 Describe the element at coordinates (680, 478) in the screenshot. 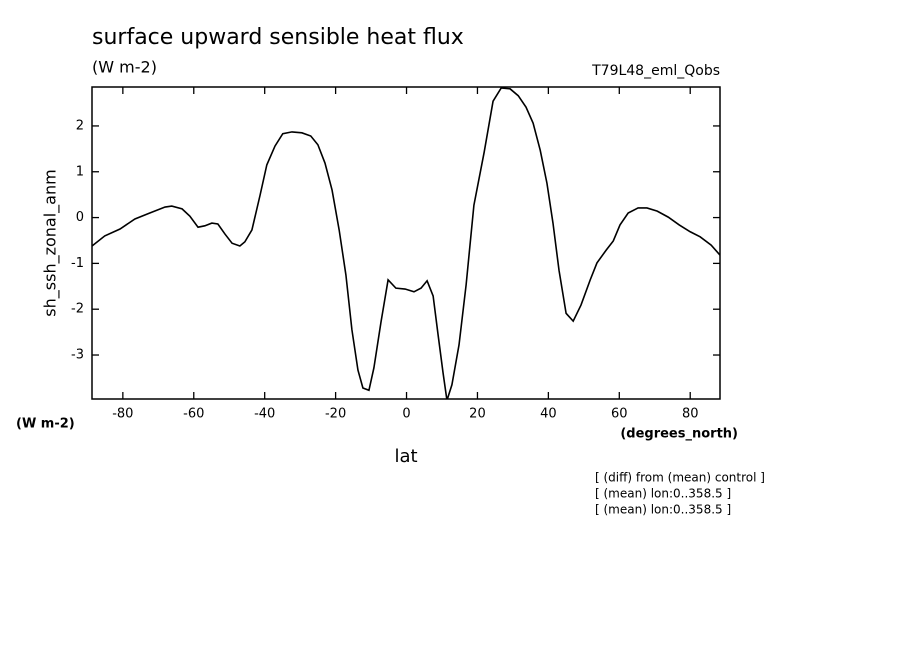

I see `annotation: [ (diff) from (mean) control ]` at that location.